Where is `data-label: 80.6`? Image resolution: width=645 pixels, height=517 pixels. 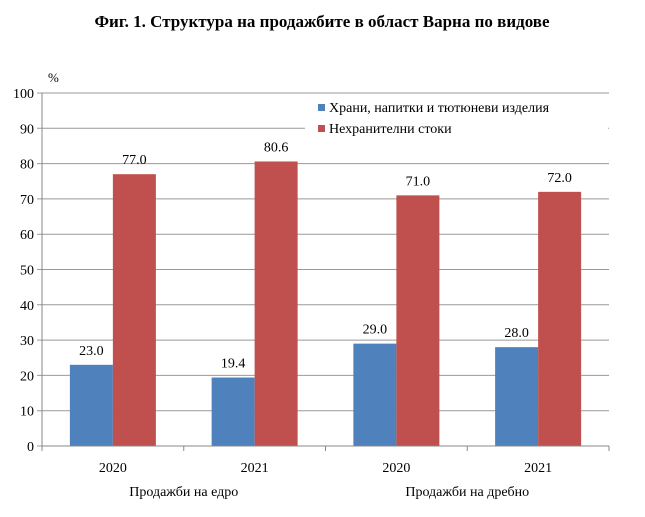
data-label: 80.6 is located at coordinates (276, 147).